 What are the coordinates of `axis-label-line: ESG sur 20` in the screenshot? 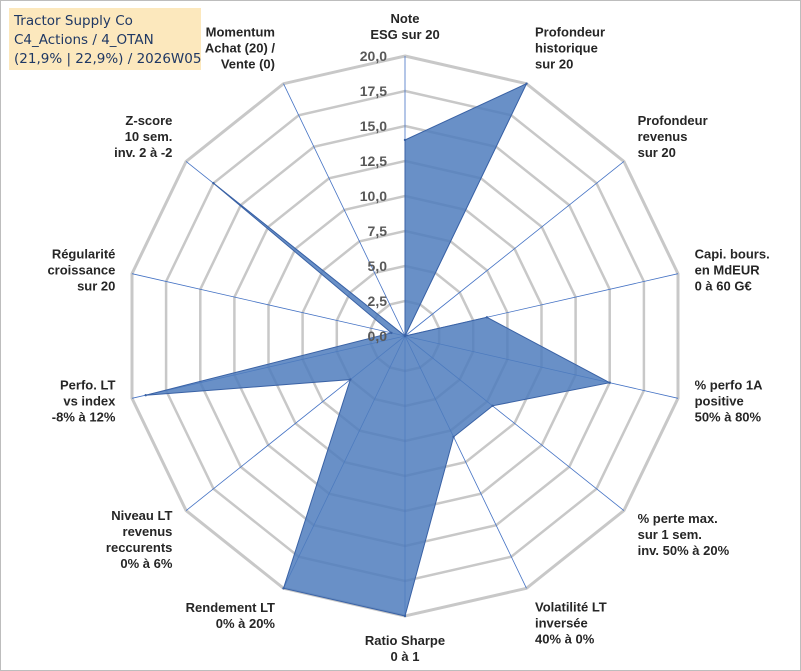 It's located at (404, 34).